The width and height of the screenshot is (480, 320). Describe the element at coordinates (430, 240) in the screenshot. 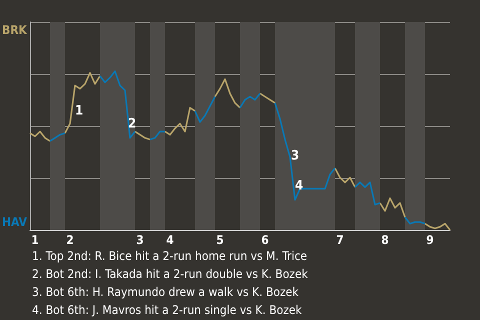

I see `x-tick-label: 9` at that location.